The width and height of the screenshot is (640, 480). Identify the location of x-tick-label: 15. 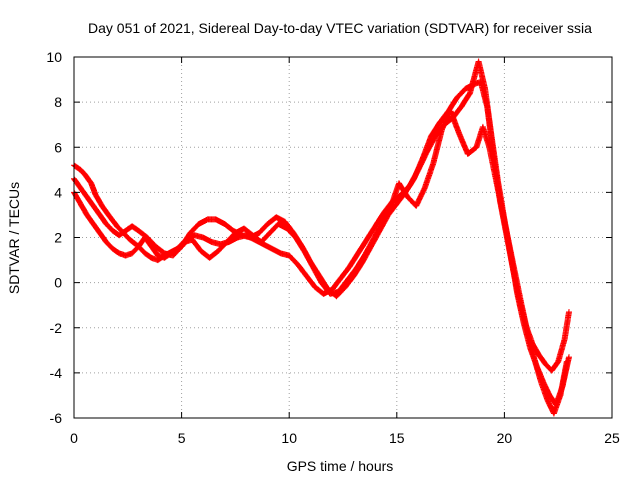
(397, 438).